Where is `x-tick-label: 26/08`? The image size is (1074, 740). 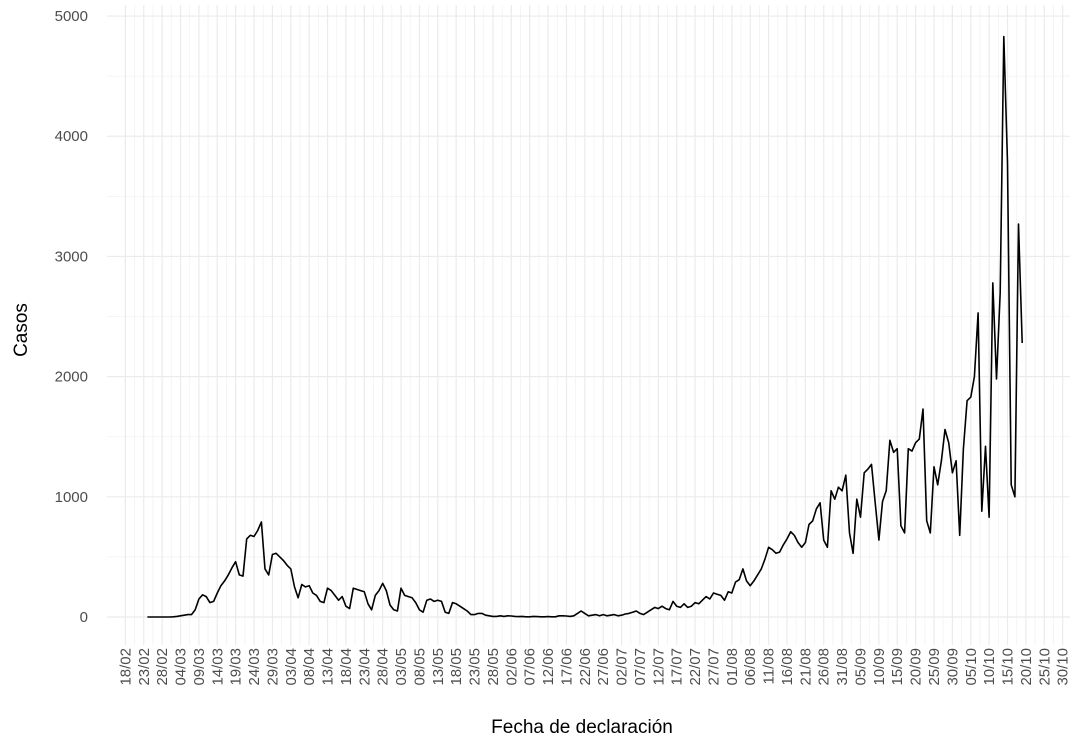 x-tick-label: 26/08 is located at coordinates (824, 667).